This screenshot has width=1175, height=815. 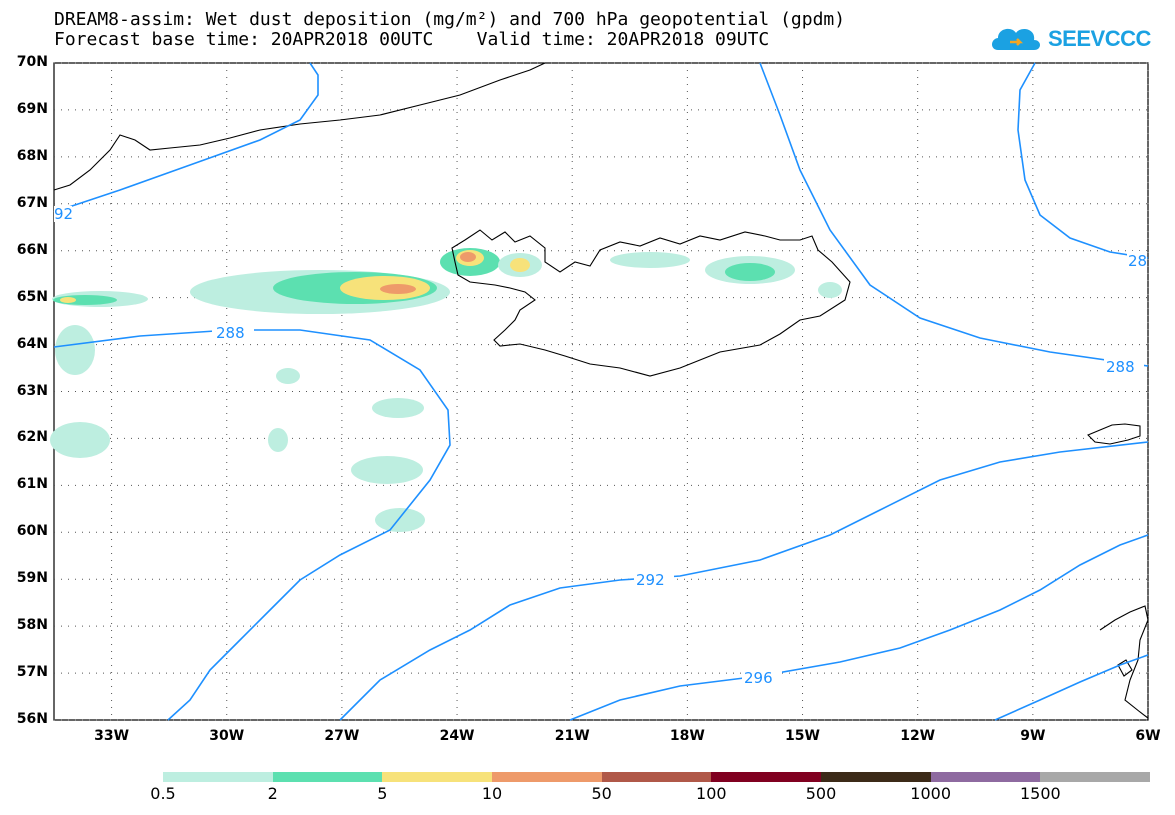 What do you see at coordinates (32, 531) in the screenshot?
I see `lat-tick-label: 60N` at bounding box center [32, 531].